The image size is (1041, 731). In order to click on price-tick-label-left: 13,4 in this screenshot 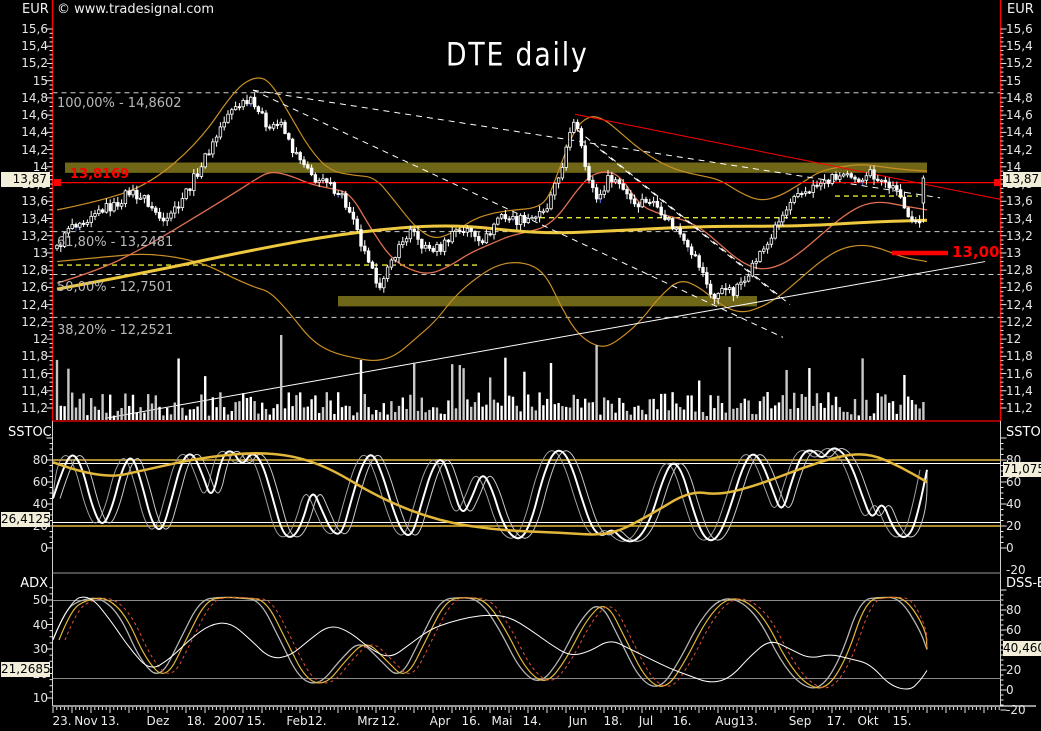, I will do `click(34, 218)`.